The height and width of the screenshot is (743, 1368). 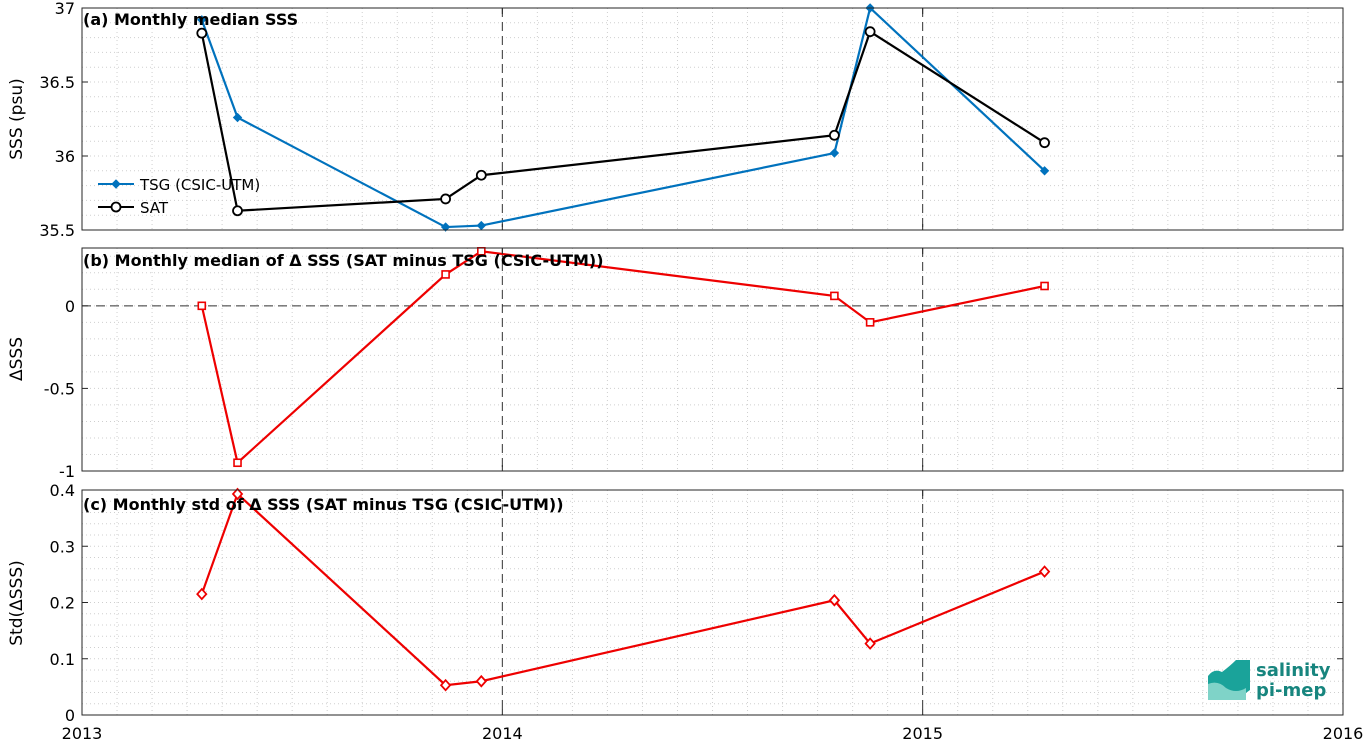 I want to click on panel-a-title: (a) Monthly median SSS, so click(x=190, y=19).